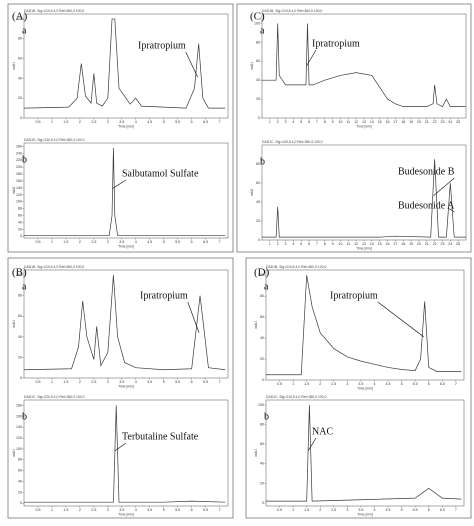 The width and height of the screenshot is (474, 526). What do you see at coordinates (340, 244) in the screenshot?
I see `x-tick-label: 10` at bounding box center [340, 244].